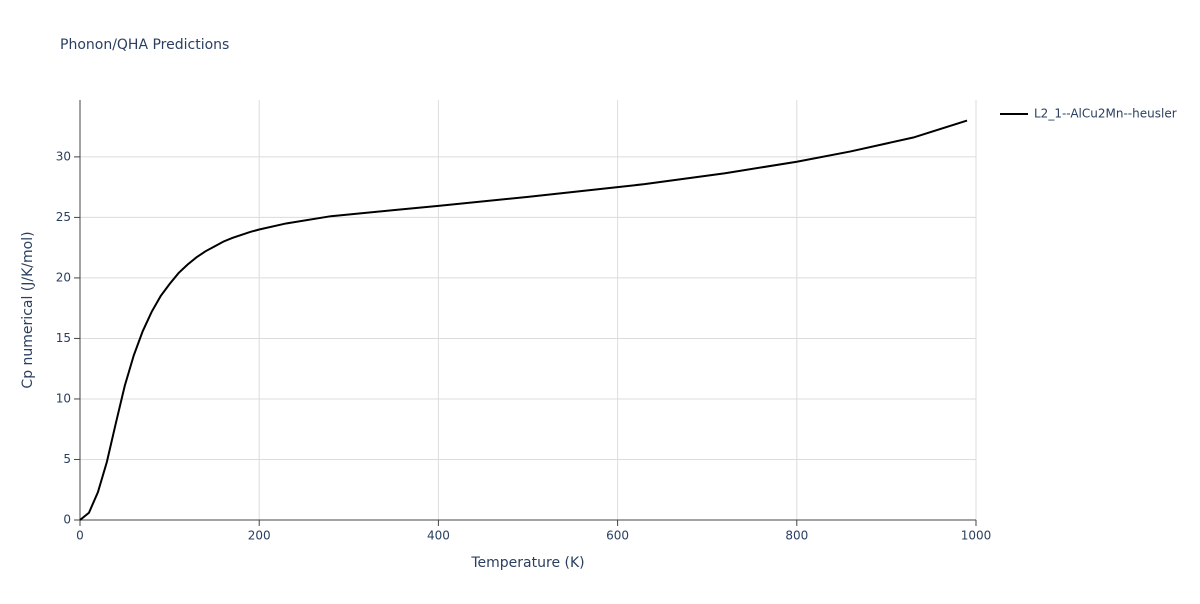 Image resolution: width=1200 pixels, height=604 pixels. What do you see at coordinates (617, 536) in the screenshot?
I see `x-tick-label: 600` at bounding box center [617, 536].